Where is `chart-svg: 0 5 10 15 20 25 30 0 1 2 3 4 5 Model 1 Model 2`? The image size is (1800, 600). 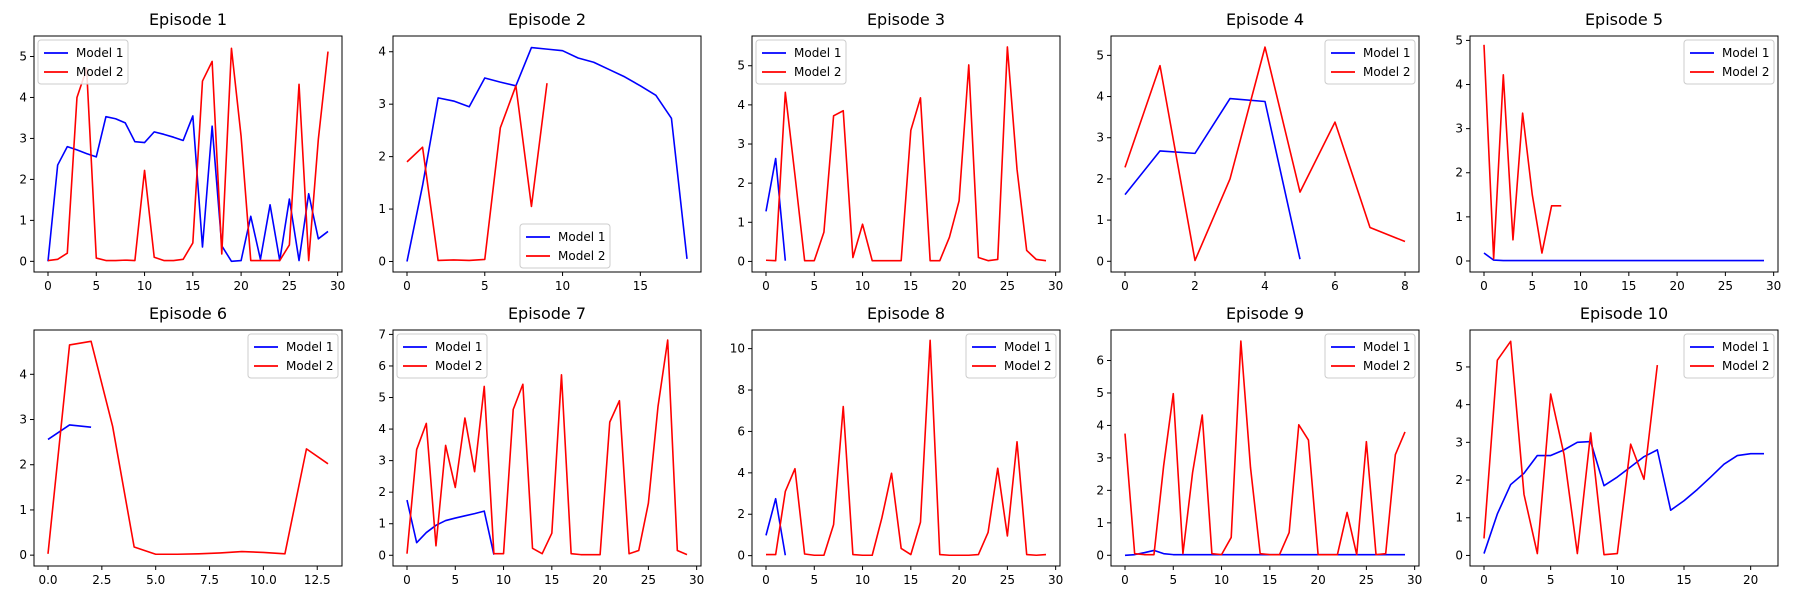
chart-svg: 0 5 10 15 20 25 30 0 1 2 3 4 5 Model 1 Model 2 is located at coordinates (1618, 163).